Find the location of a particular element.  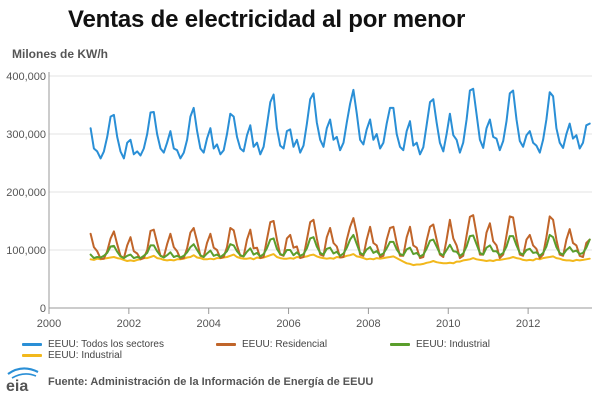

legend-label-total: EEUU: Todos los sectores is located at coordinates (106, 344).